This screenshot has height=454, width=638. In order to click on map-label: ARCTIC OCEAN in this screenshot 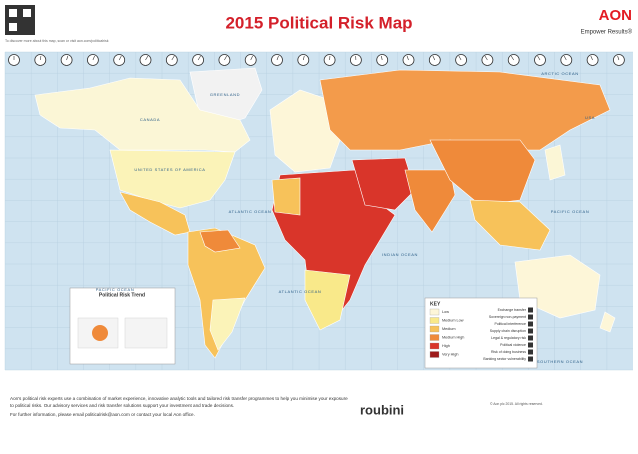, I will do `click(559, 73)`.